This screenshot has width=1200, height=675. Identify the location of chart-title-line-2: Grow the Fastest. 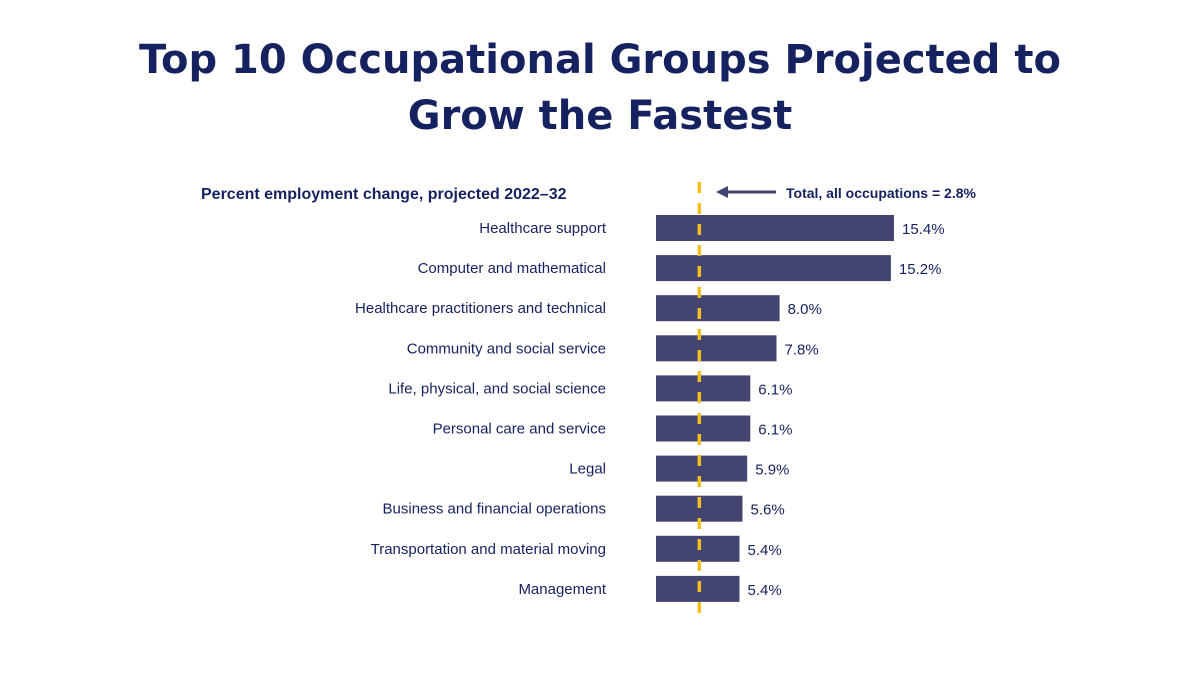
(600, 116).